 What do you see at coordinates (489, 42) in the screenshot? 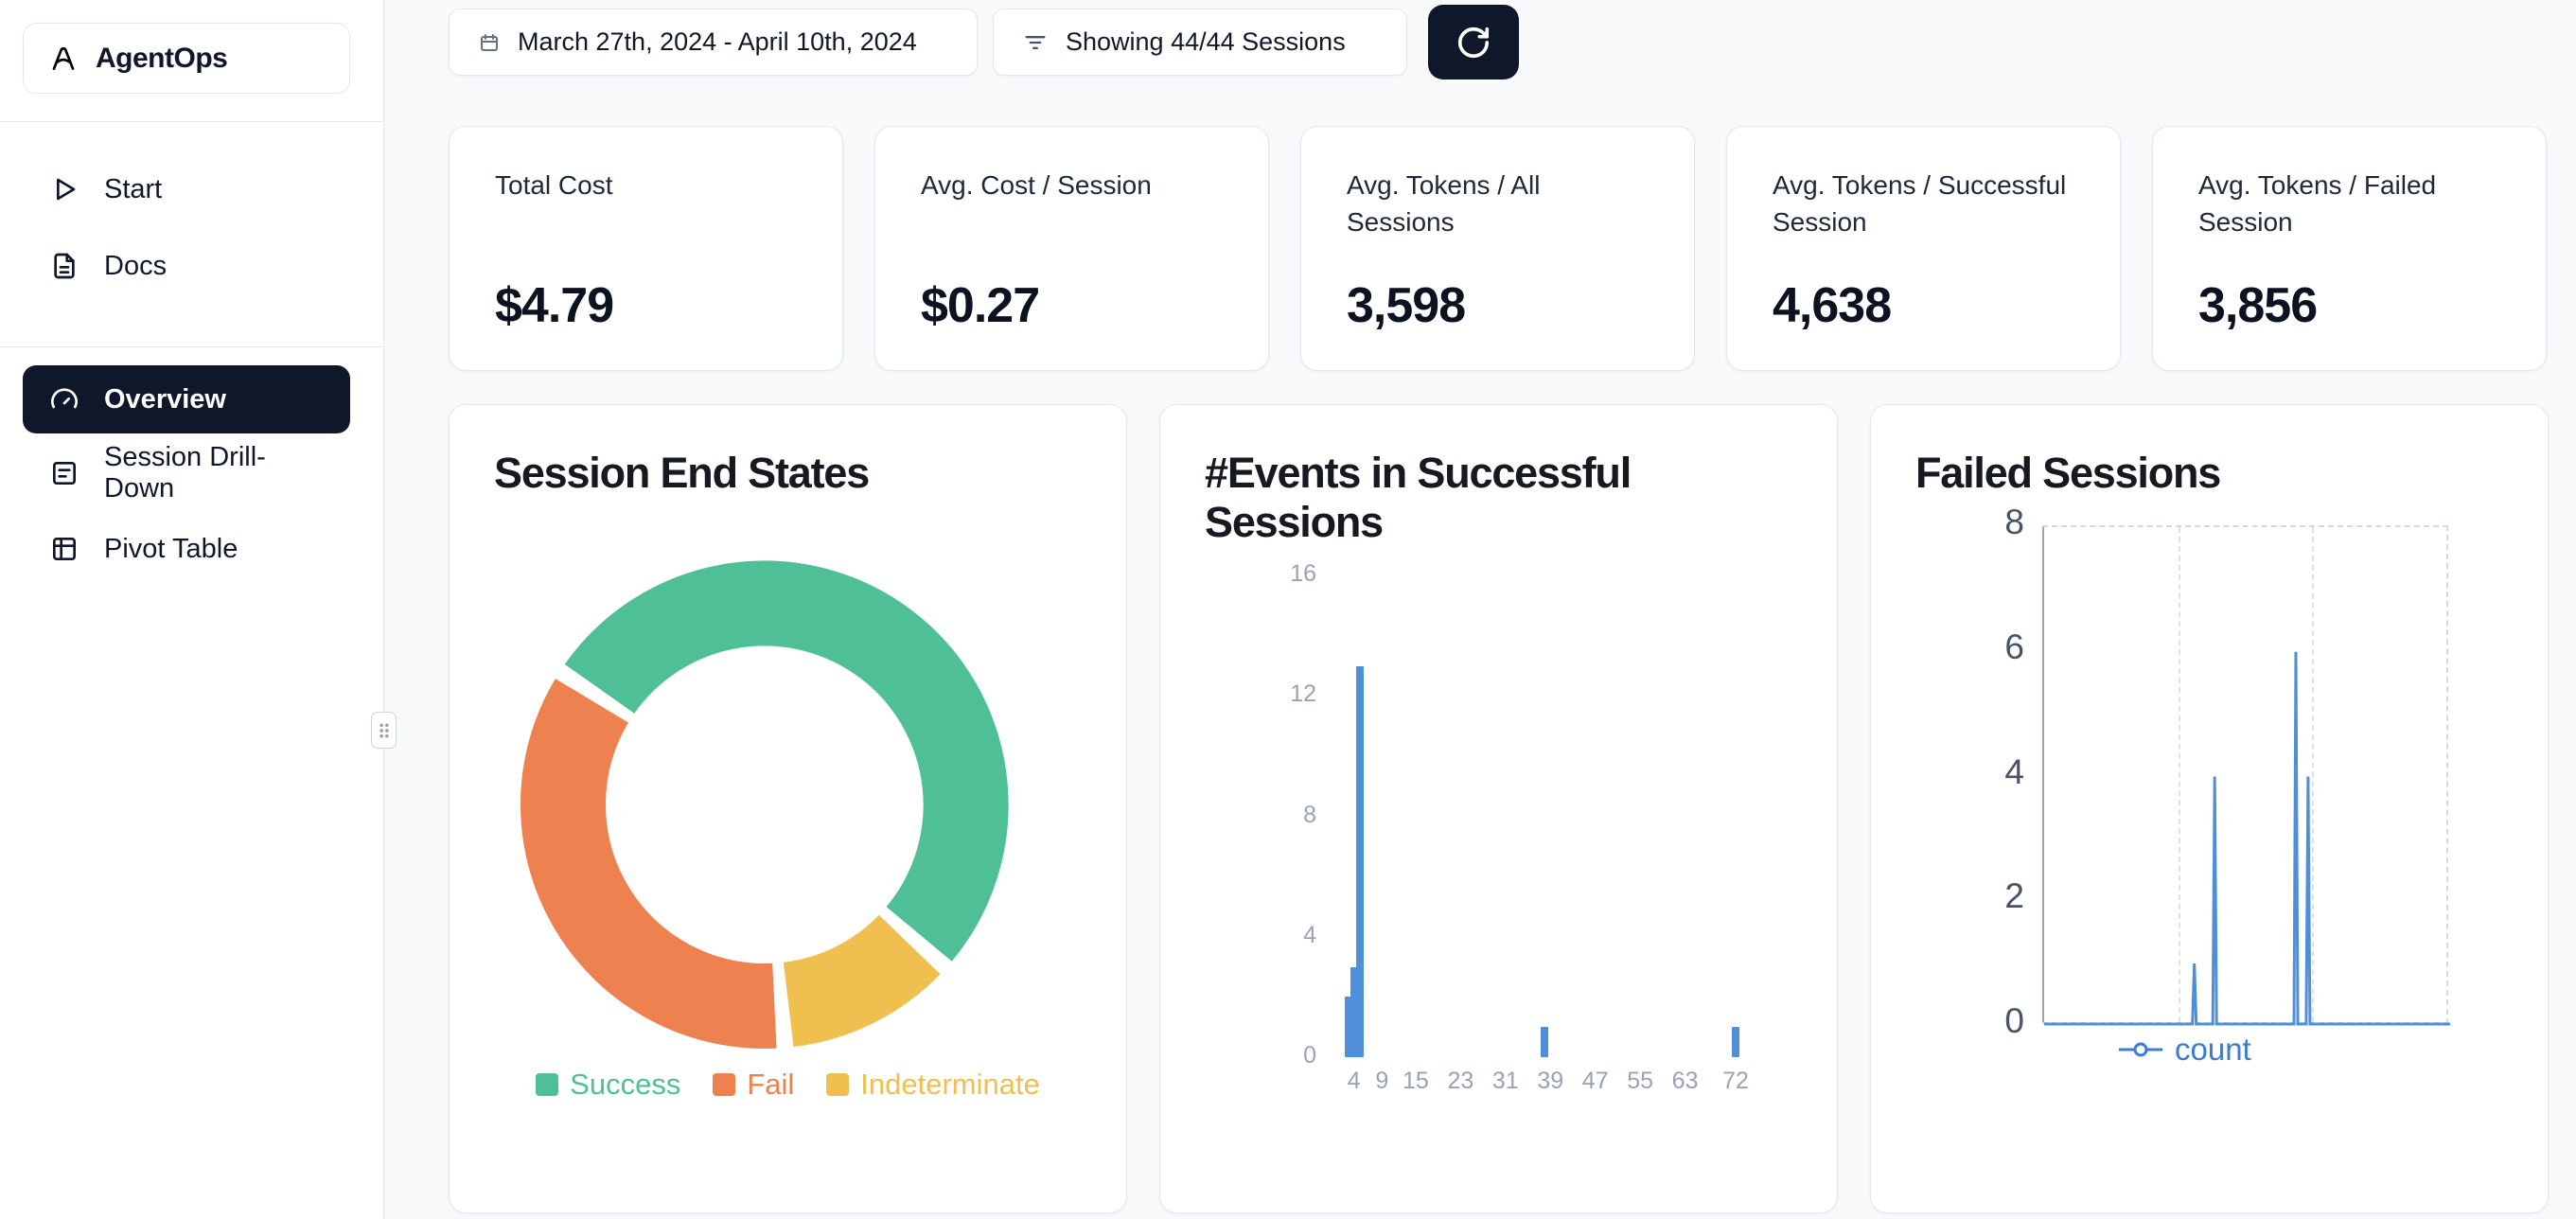
I see `calendar-icon` at bounding box center [489, 42].